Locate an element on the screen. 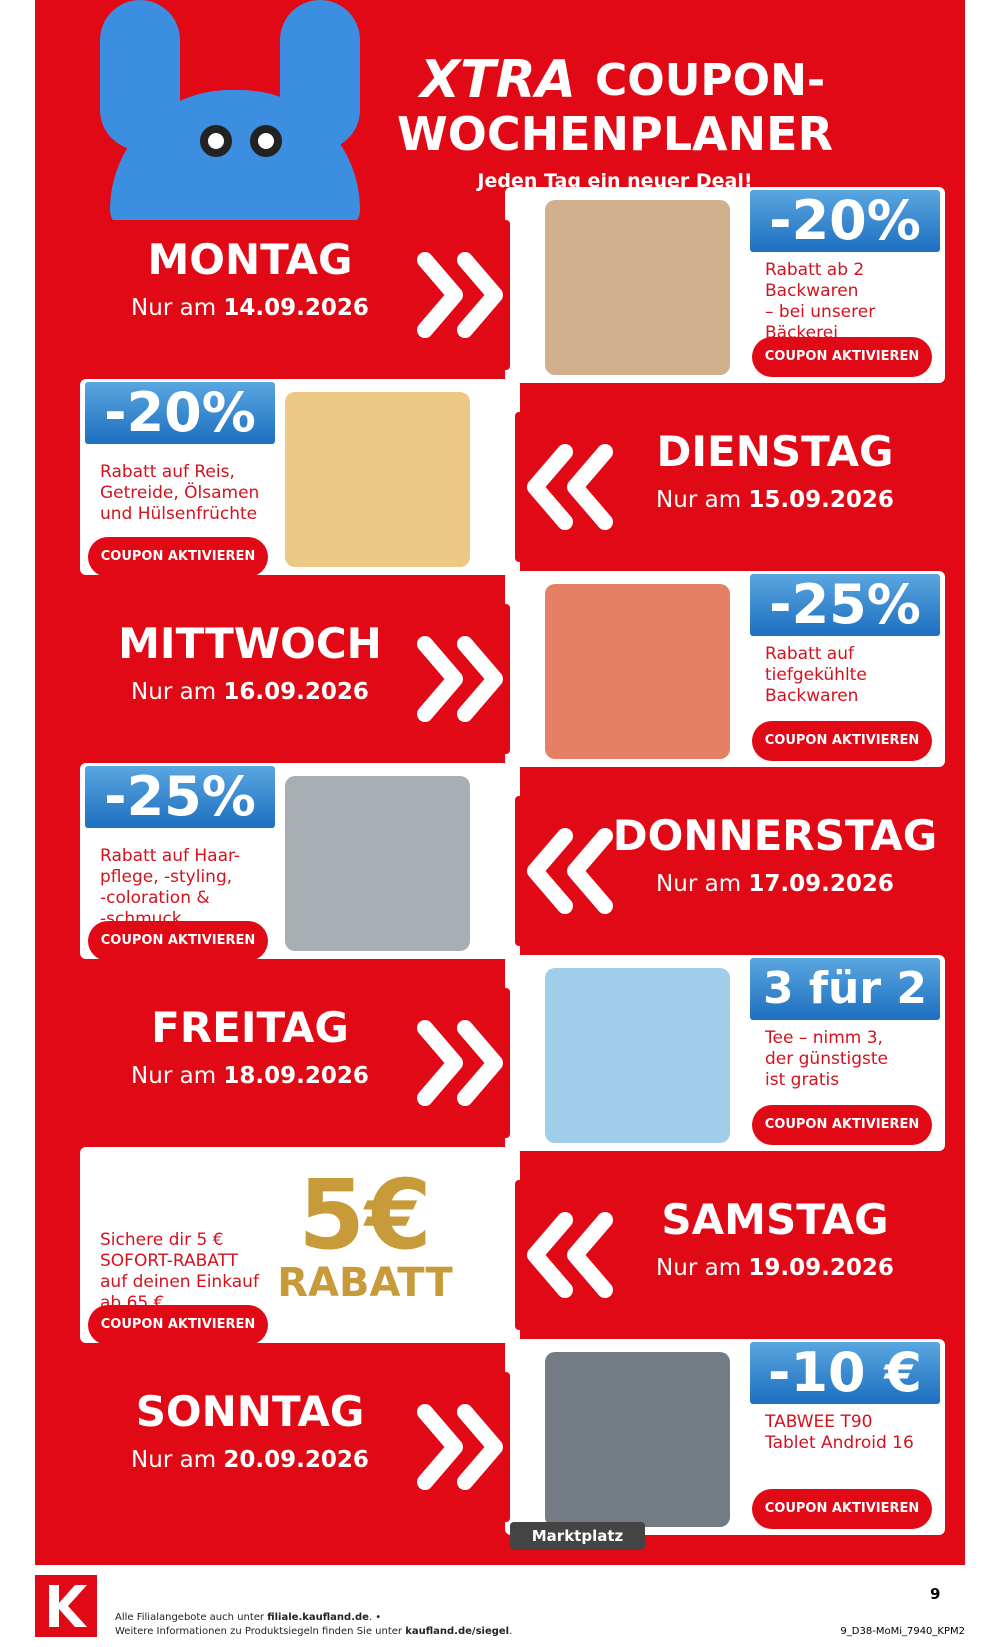 The height and width of the screenshot is (1647, 1000). link: kaufland.de/siegel is located at coordinates (457, 1631).